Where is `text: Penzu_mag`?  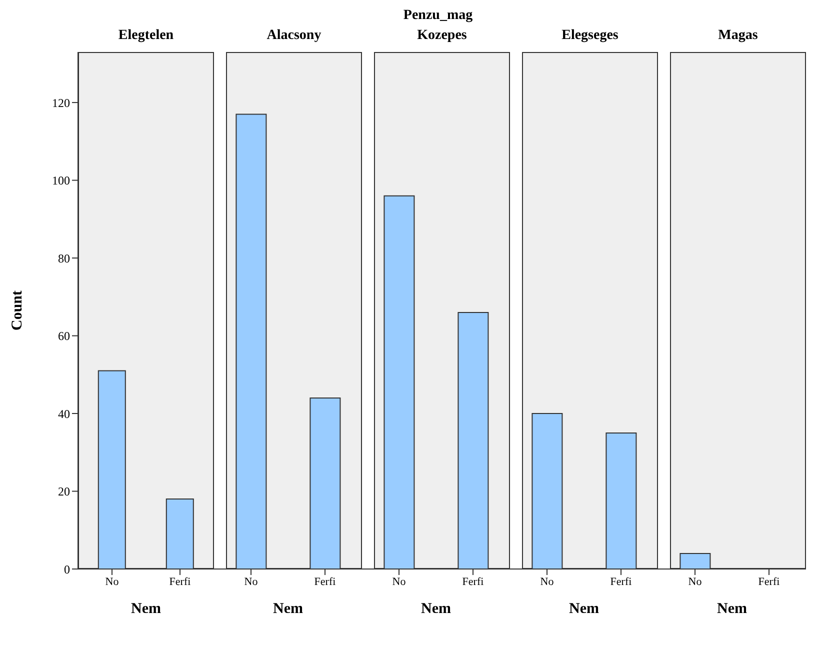 text: Penzu_mag is located at coordinates (438, 16).